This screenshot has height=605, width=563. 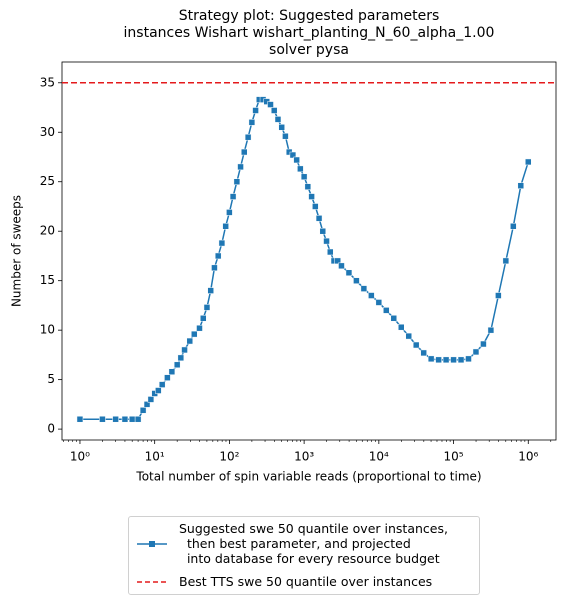 I want to click on legend-entry: Best TTS swe 50 quantile over instances, so click(x=284, y=581).